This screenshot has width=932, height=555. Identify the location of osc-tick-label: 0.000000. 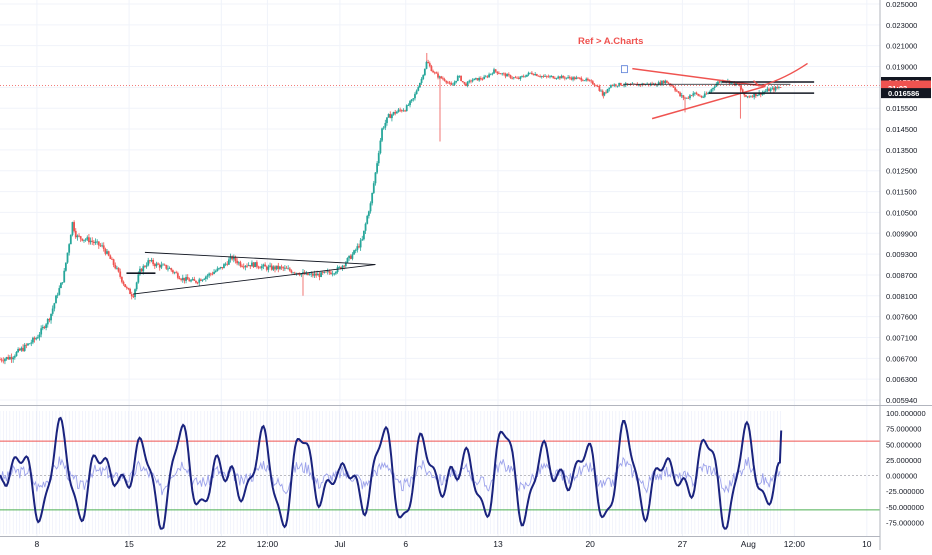
(901, 476).